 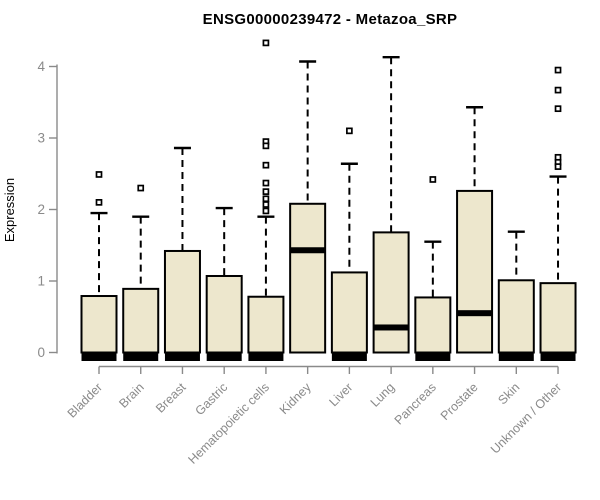 I want to click on chart-title: ENSG00000239472 - Metazoa_SRP, so click(x=330, y=19).